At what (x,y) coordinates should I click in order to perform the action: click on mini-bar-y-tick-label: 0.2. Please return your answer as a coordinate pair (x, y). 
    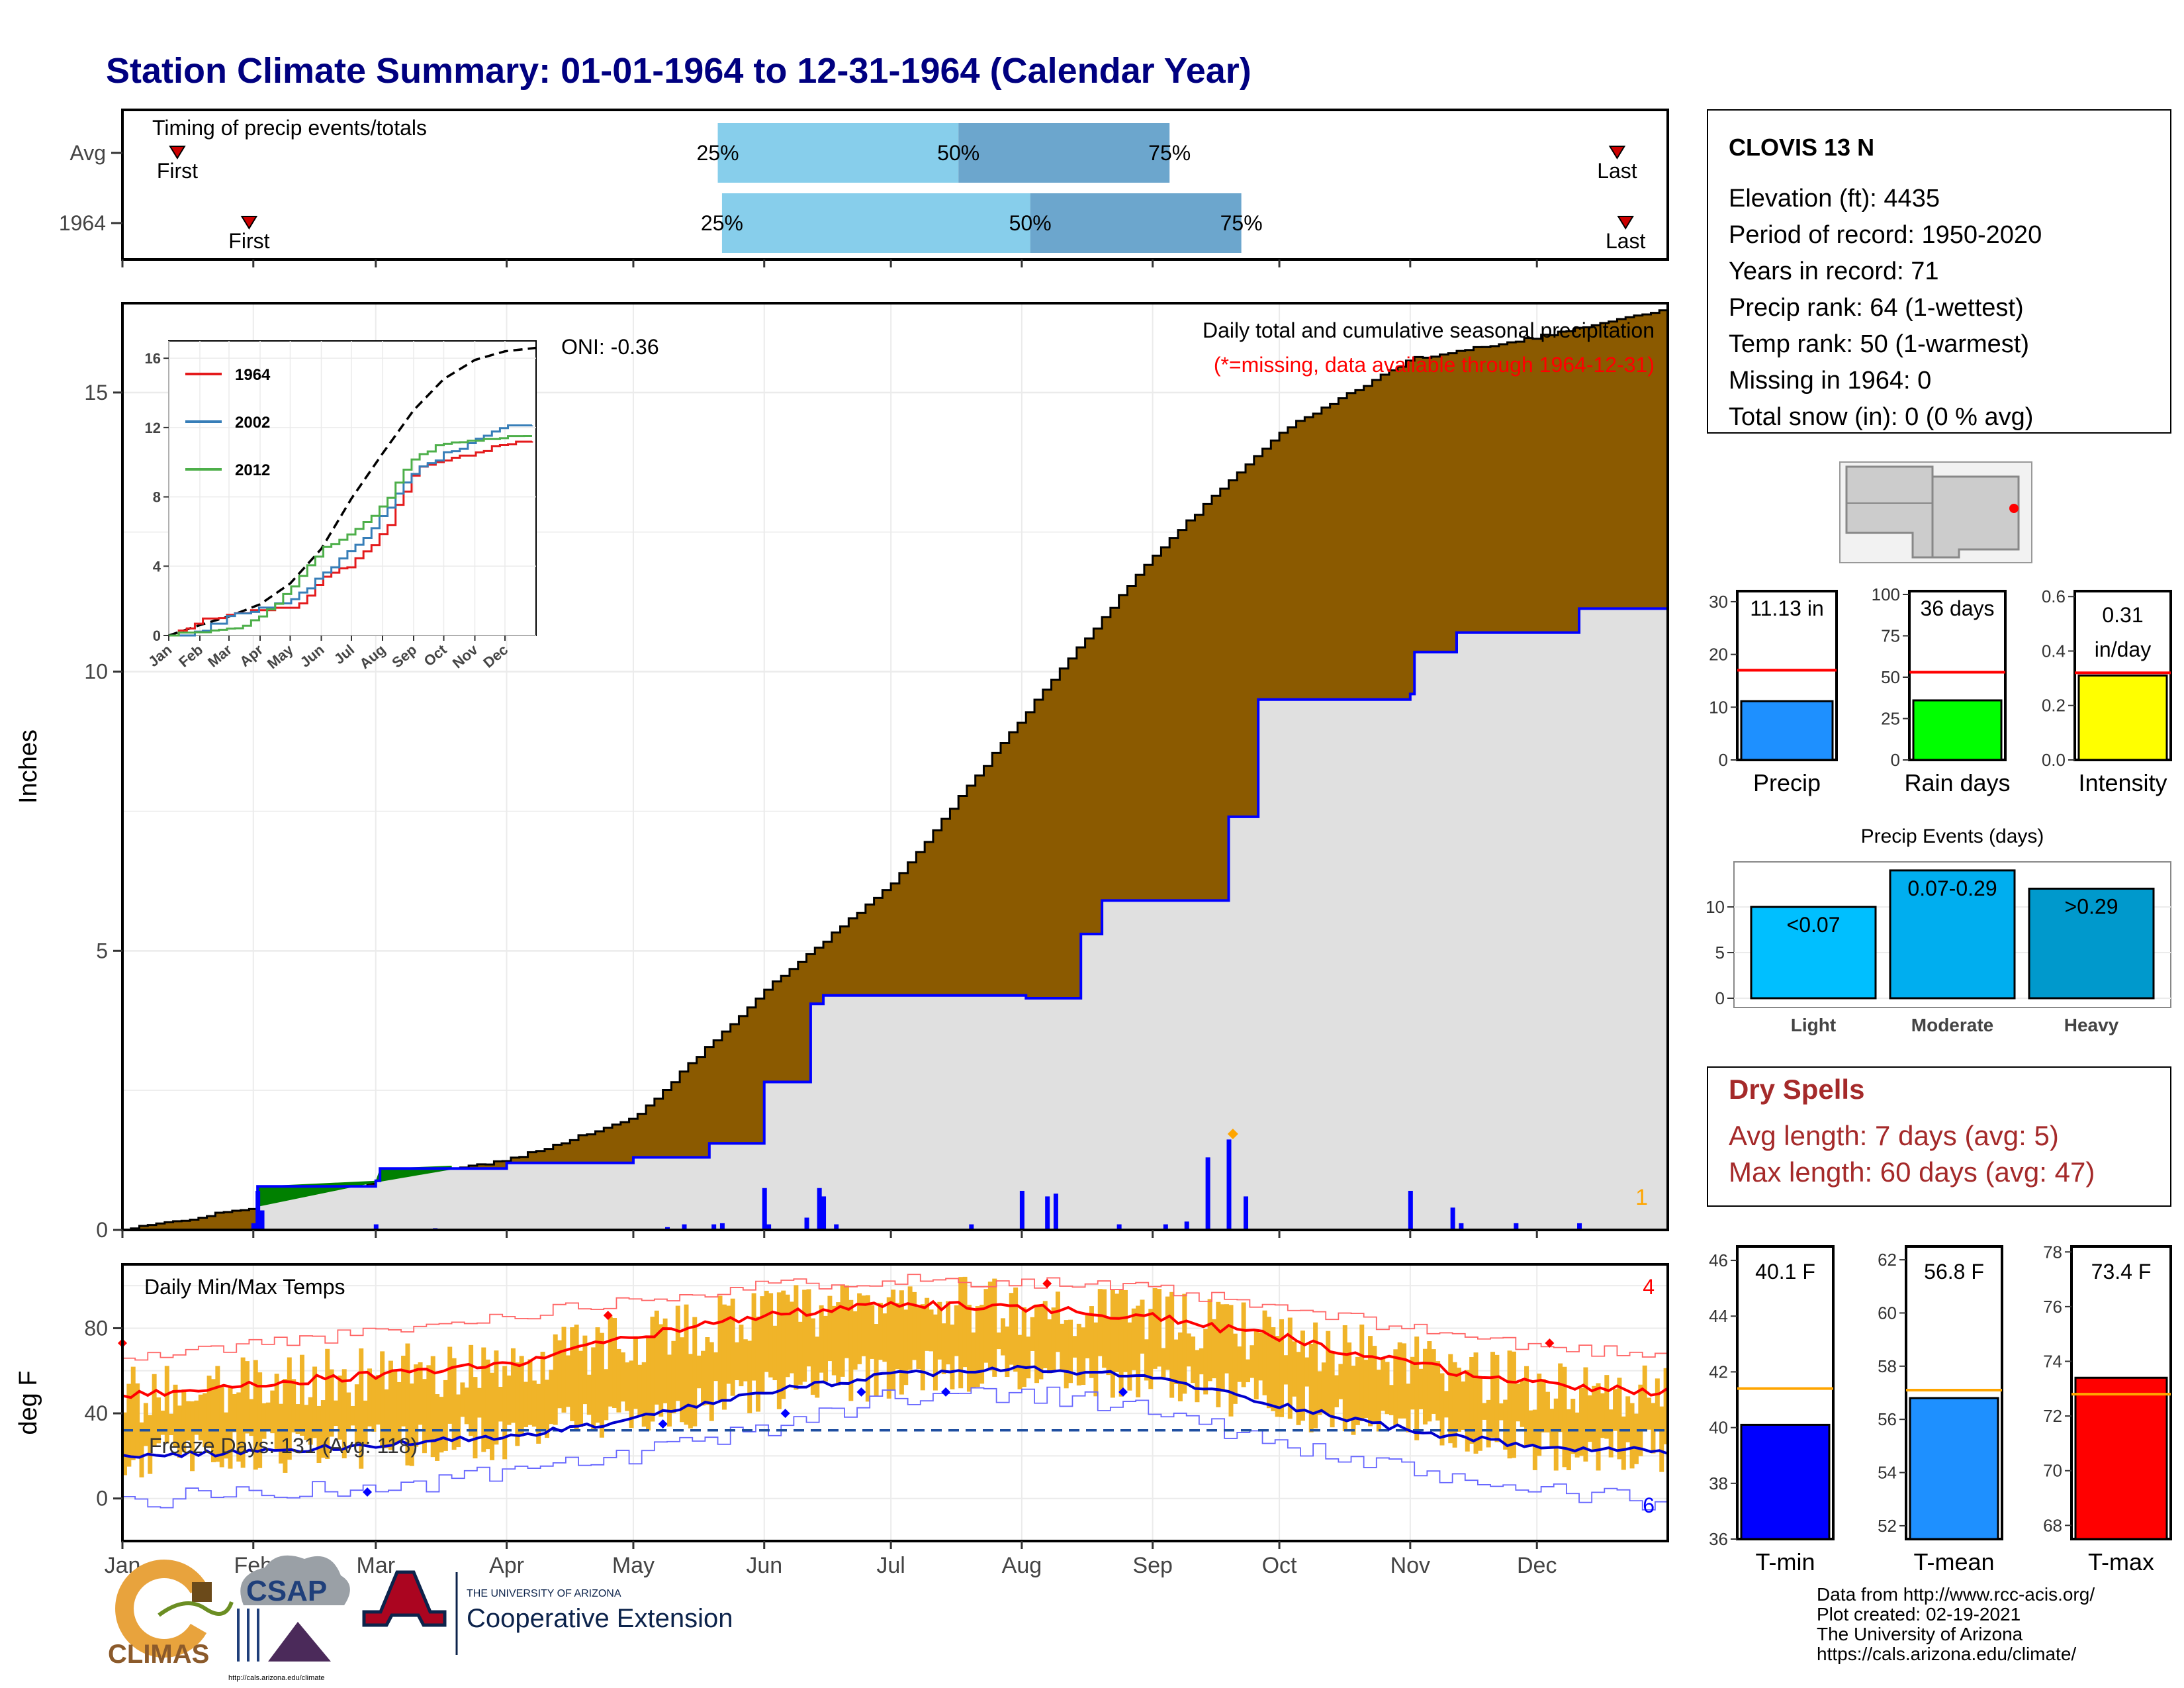
    Looking at the image, I should click on (2054, 706).